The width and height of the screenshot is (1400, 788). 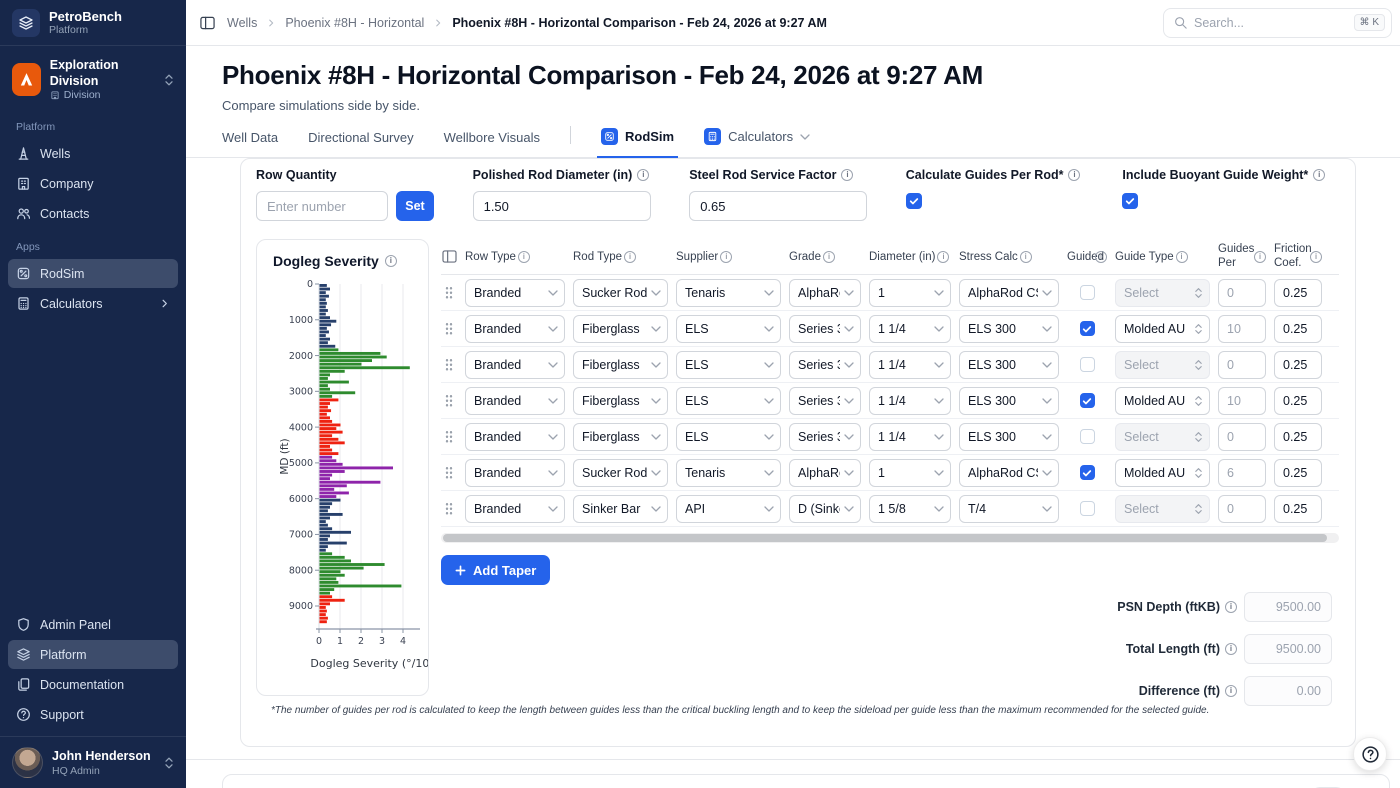 I want to click on tab-calculators: Calculators, so click(x=757, y=139).